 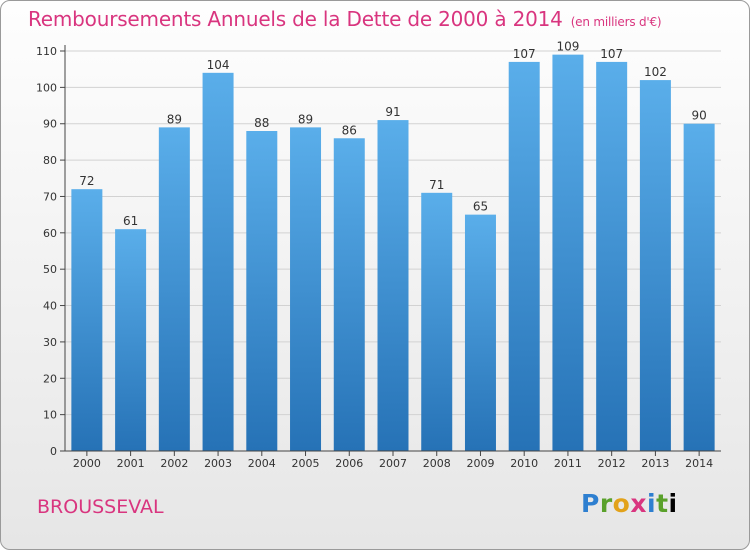 I want to click on y-tick-label: 30, so click(x=50, y=342).